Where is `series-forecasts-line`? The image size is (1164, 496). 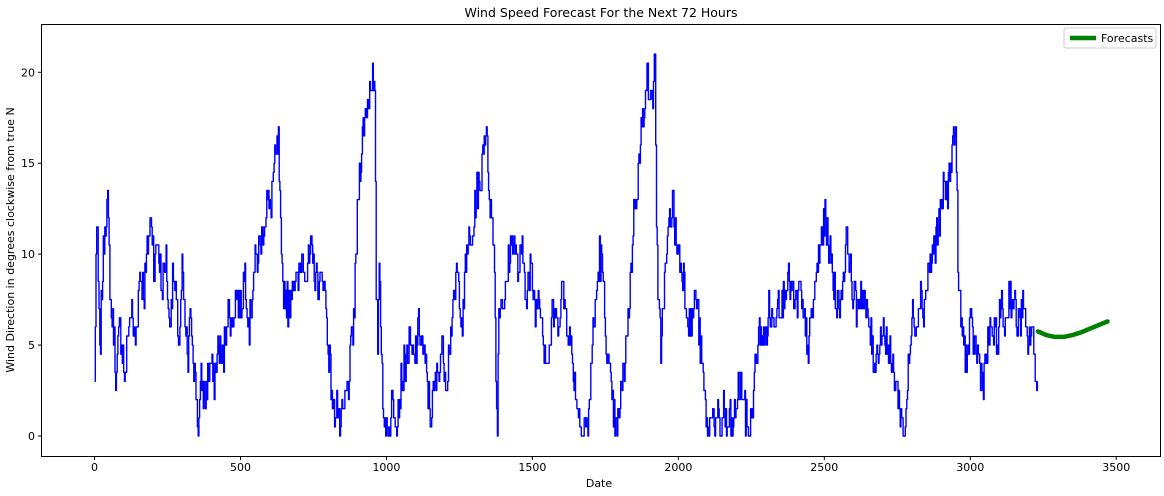
series-forecasts-line is located at coordinates (1072, 329).